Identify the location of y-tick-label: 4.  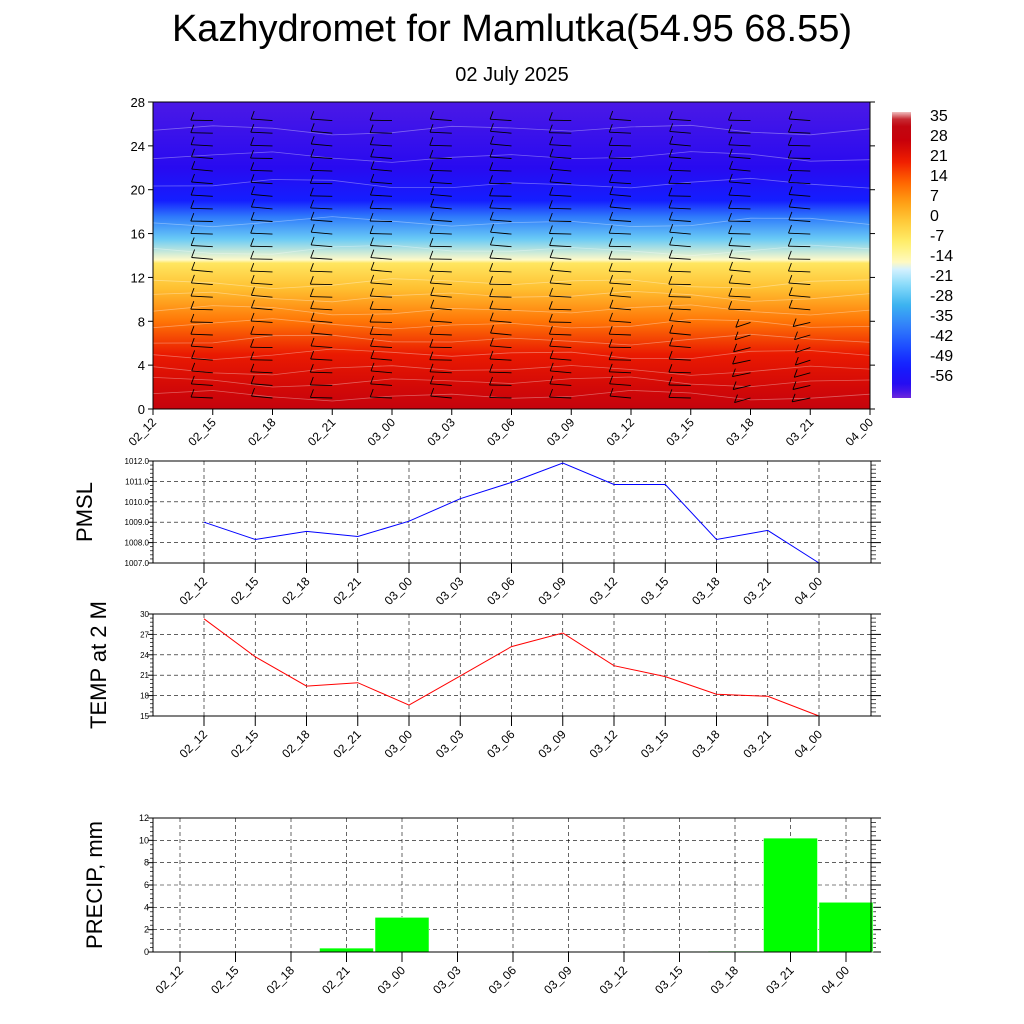
(141, 365).